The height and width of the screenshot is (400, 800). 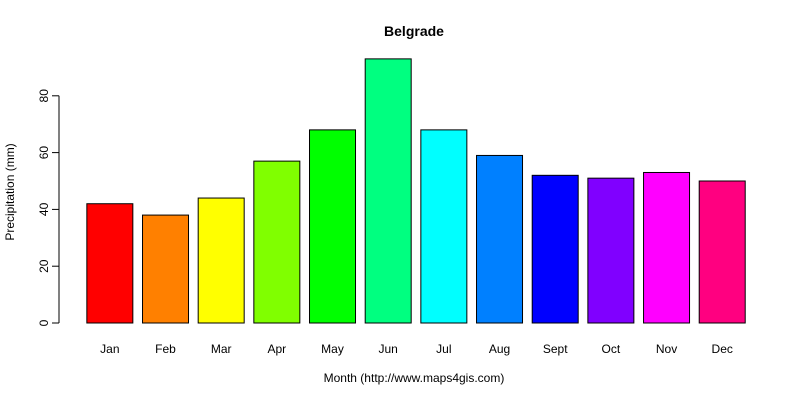 I want to click on y-tick-label: 40, so click(x=44, y=209).